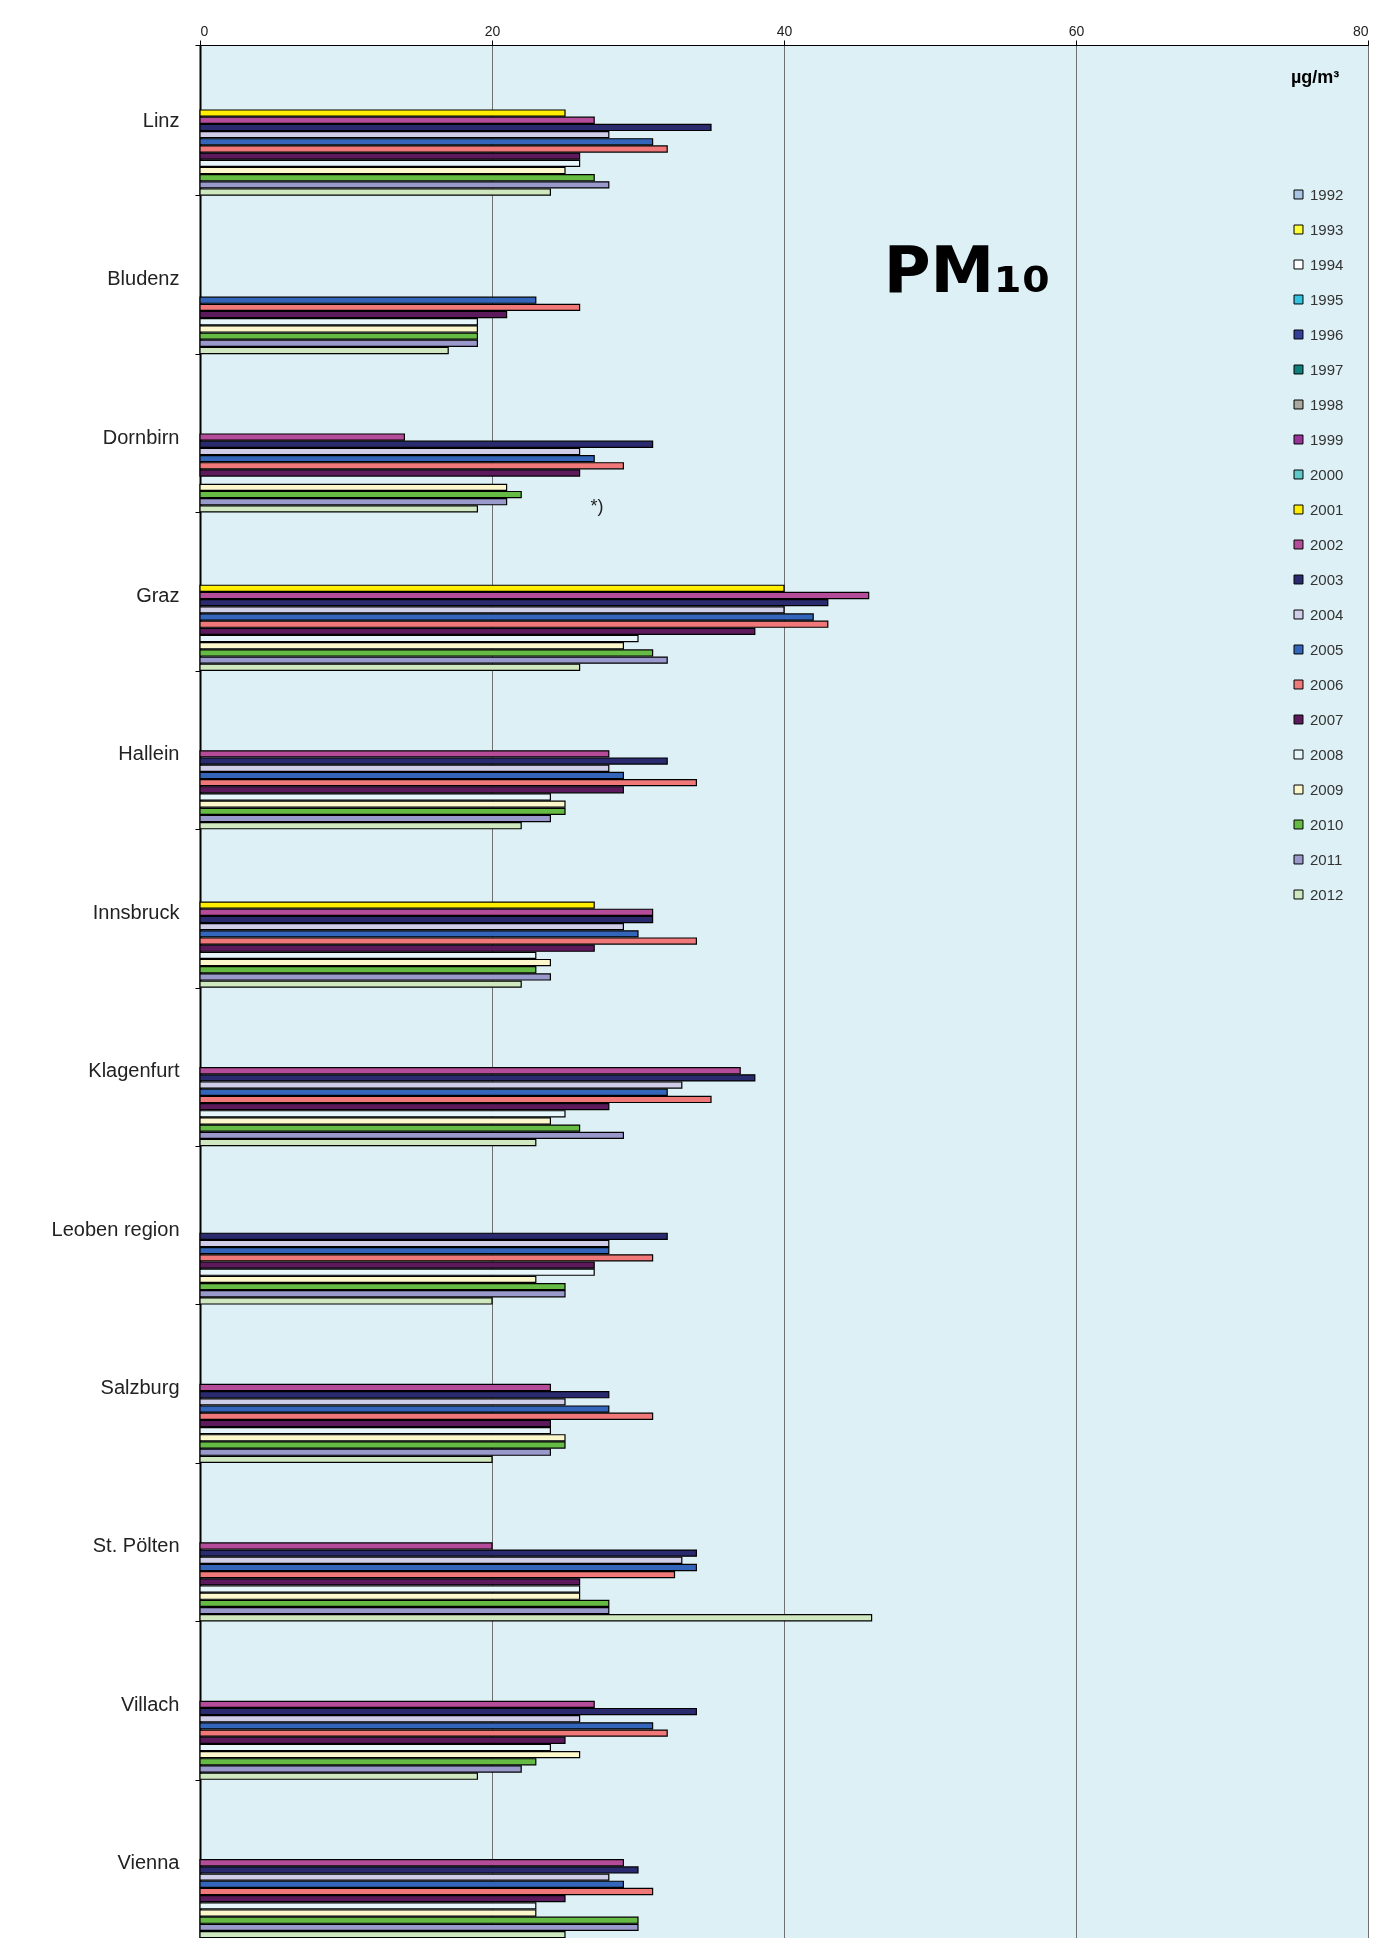  I want to click on y-tick-label: Leoben region, so click(115, 1228).